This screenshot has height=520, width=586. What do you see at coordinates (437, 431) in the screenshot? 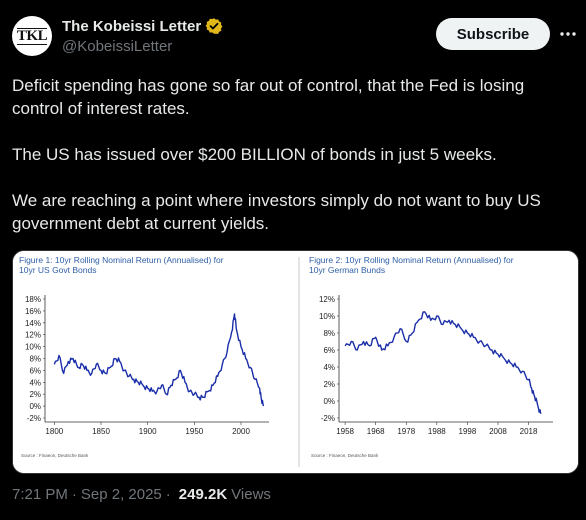
I see `x-tick-label: 1988` at bounding box center [437, 431].